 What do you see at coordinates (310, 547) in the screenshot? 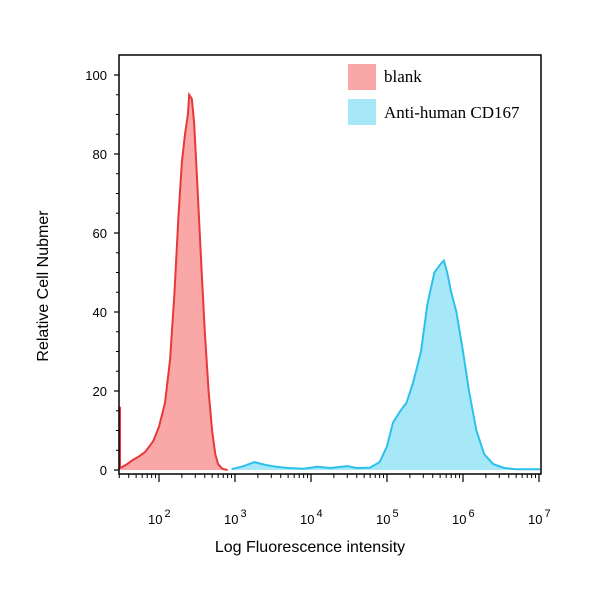
I see `x-axis-title: Log Fluorescence intensity` at bounding box center [310, 547].